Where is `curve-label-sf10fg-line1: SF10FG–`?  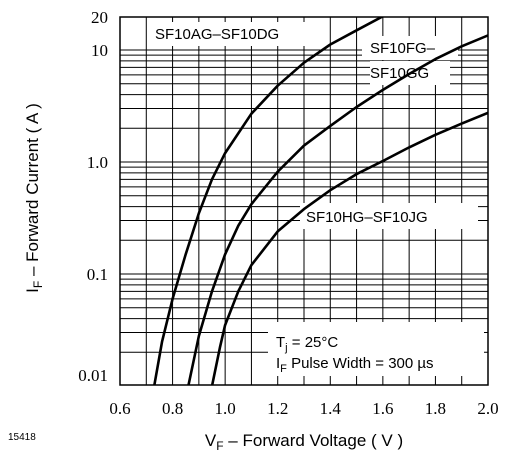 curve-label-sf10fg-line1: SF10FG– is located at coordinates (403, 48).